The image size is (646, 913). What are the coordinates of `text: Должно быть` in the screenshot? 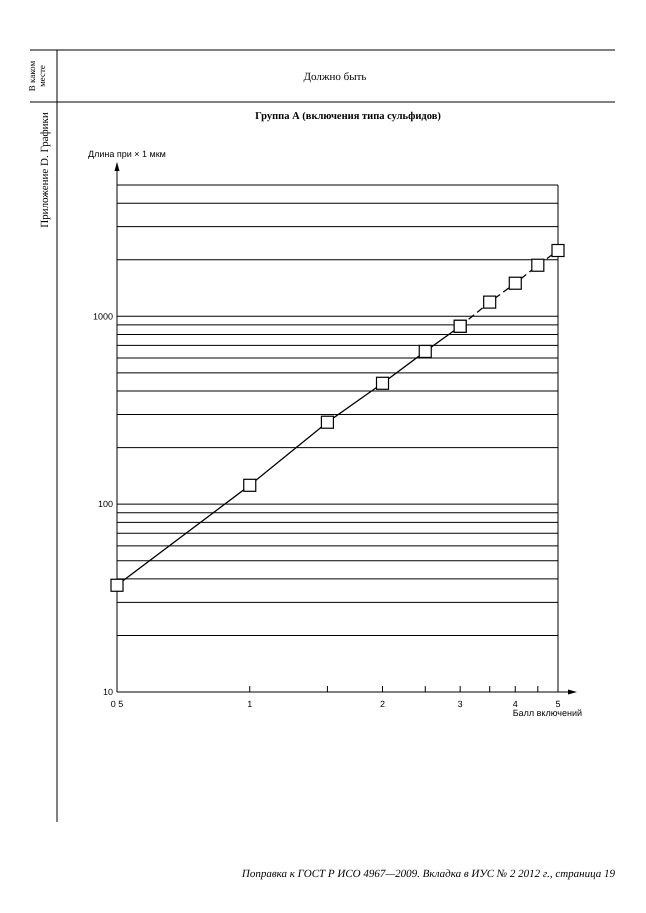 It's located at (335, 77).